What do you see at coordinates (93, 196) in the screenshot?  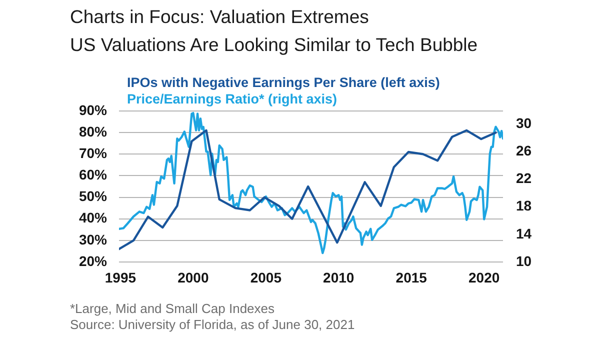 I see `y-tick-label: 50%` at bounding box center [93, 196].